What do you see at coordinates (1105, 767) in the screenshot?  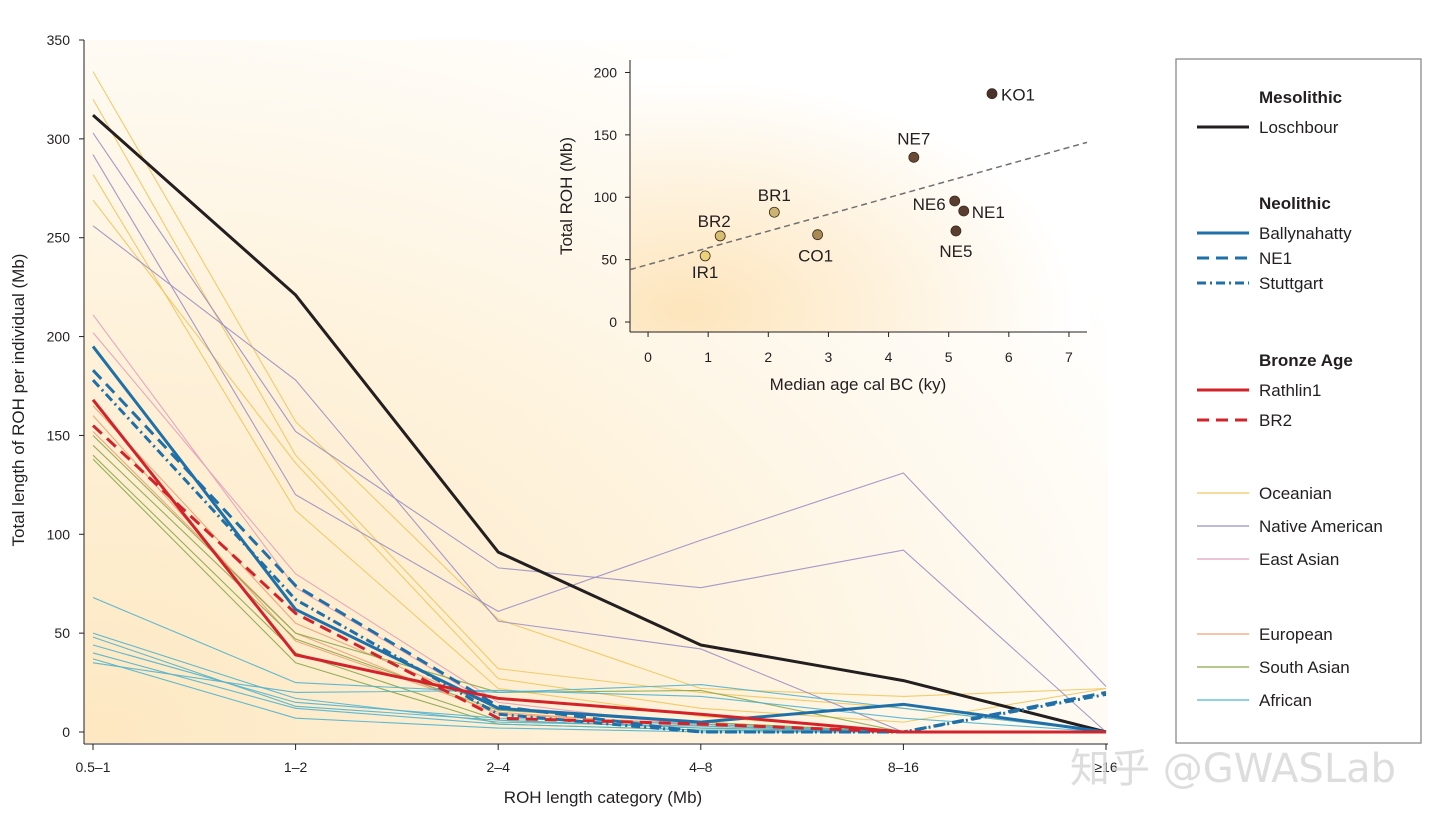 I see `main-x-tick-label: ≥16` at bounding box center [1105, 767].